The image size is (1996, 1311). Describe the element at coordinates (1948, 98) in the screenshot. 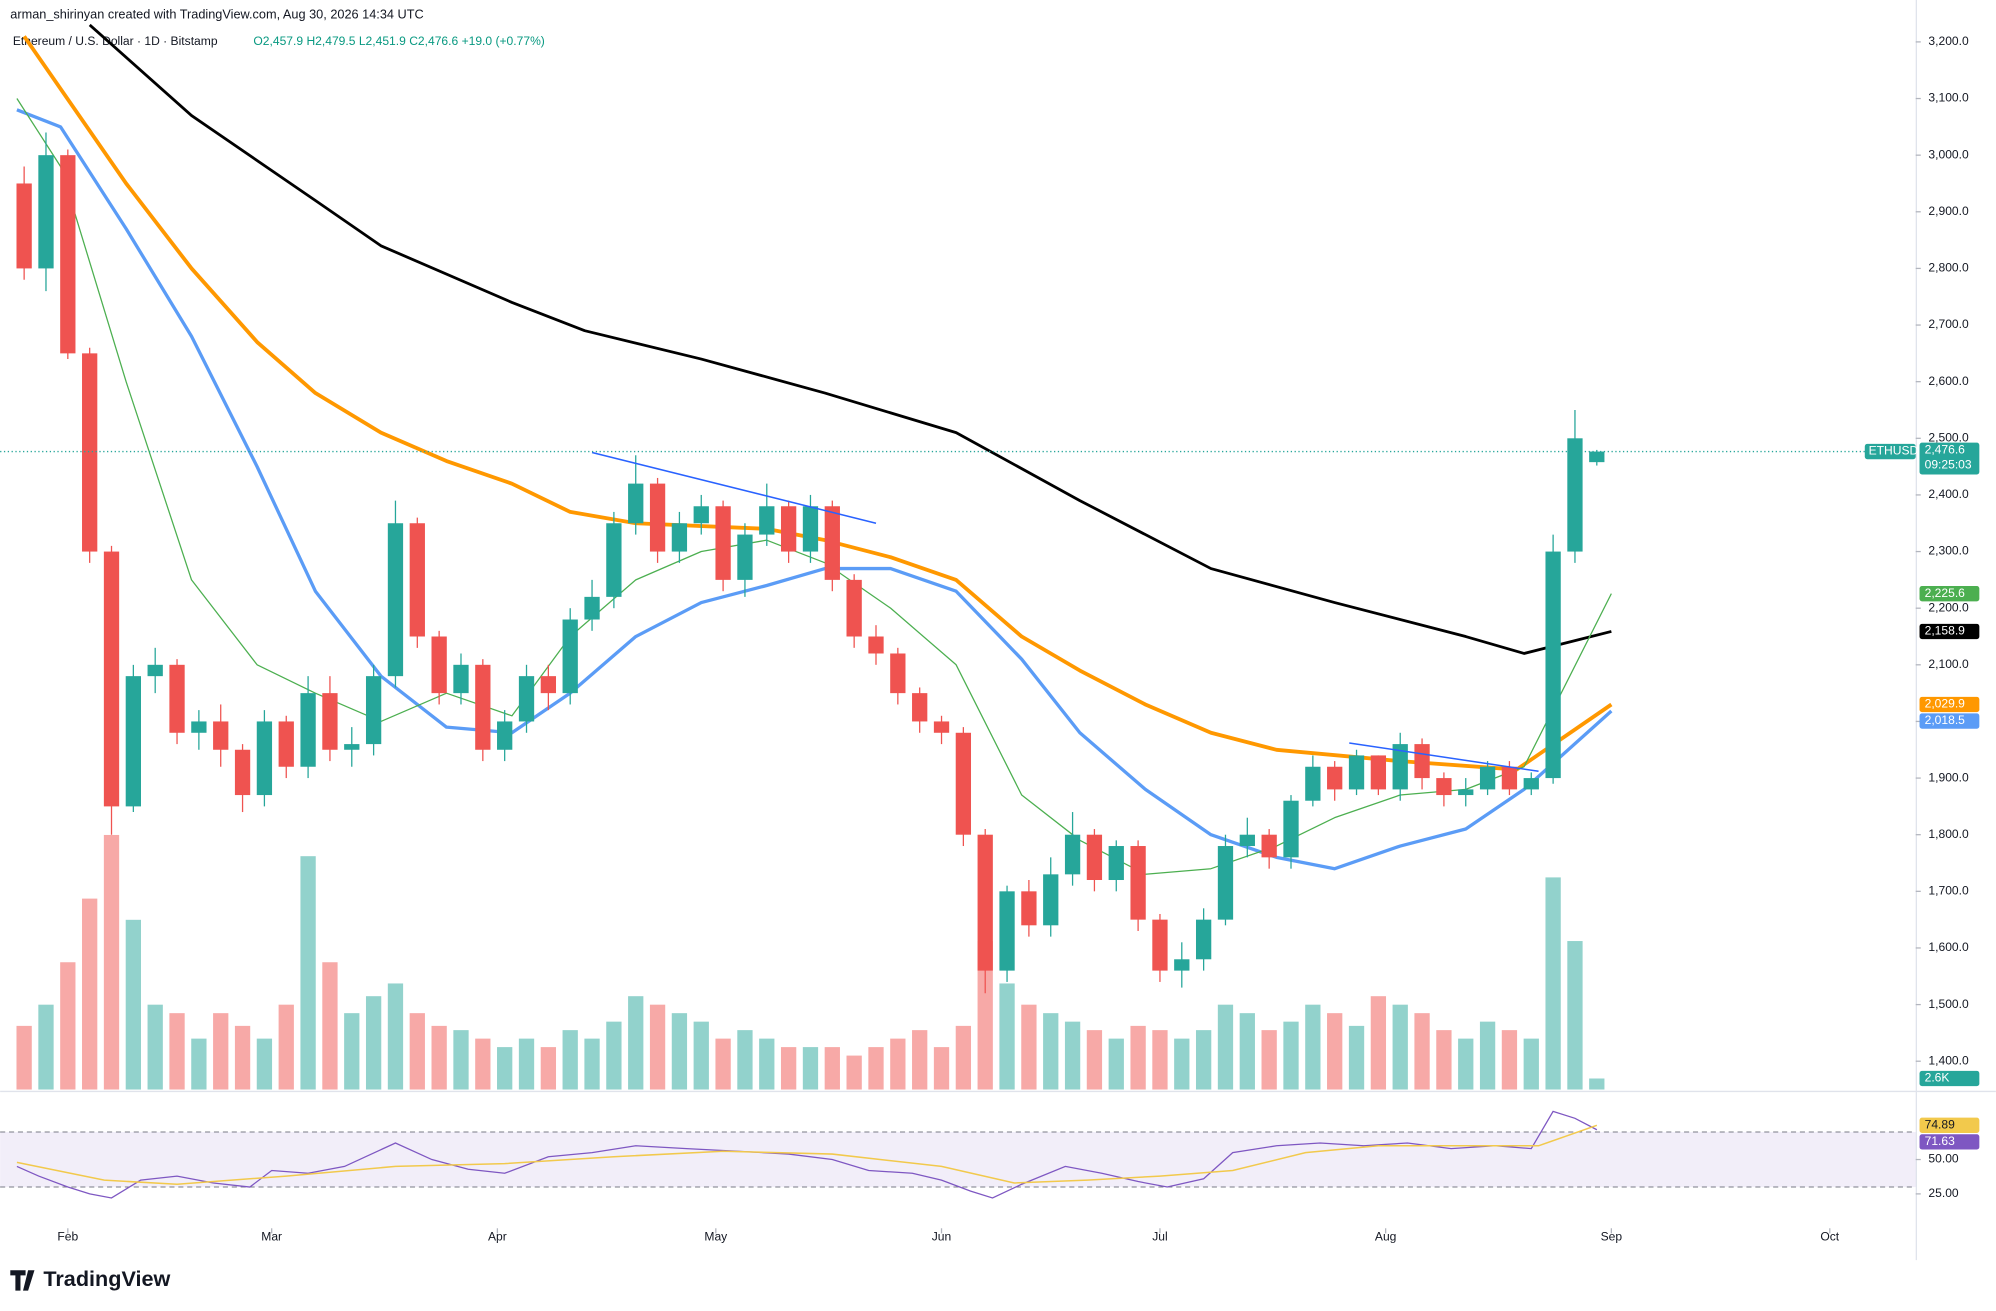

I see `y-tick-label: 3,100.0` at that location.